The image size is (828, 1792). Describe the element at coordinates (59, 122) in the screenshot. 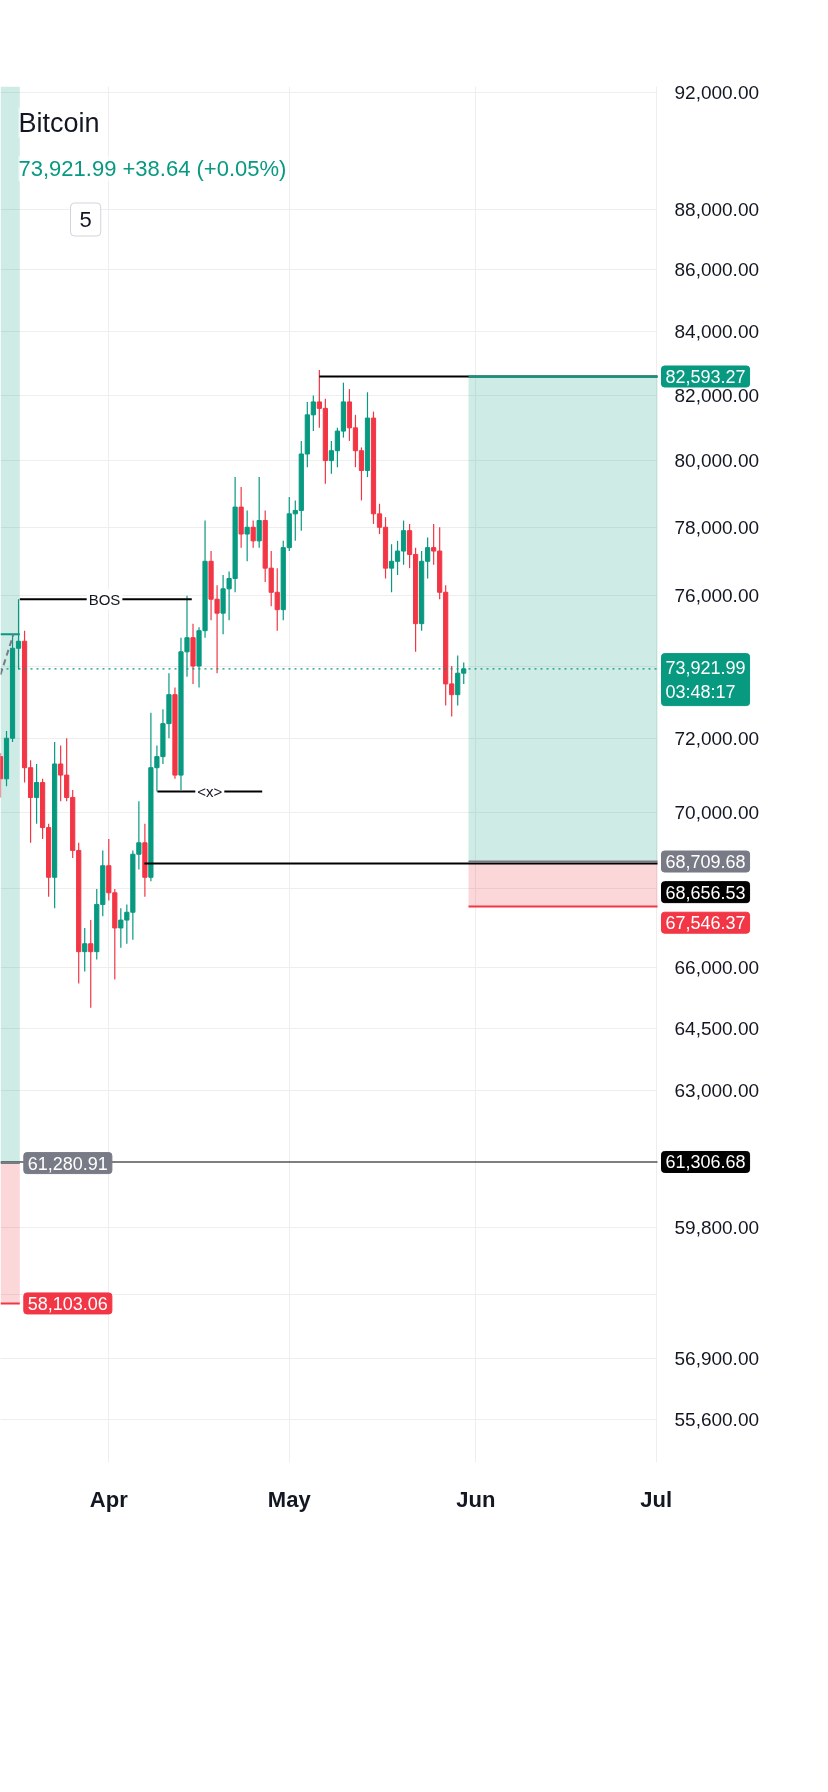

I see `text: Bitcoin` at that location.